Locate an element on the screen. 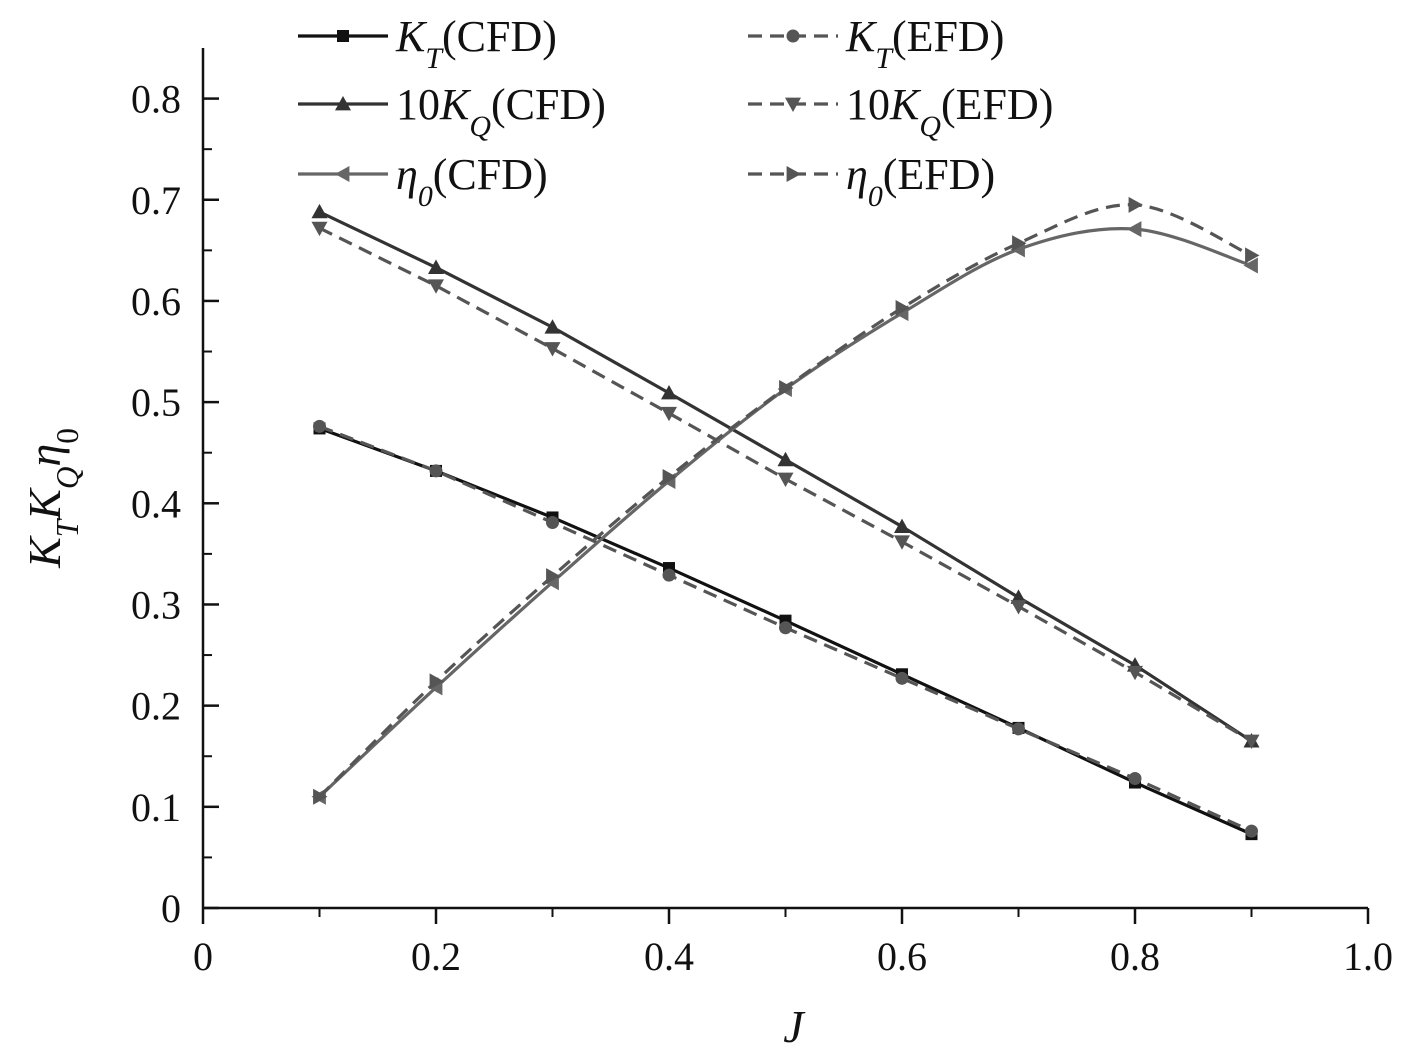 The height and width of the screenshot is (1062, 1415). y-tick-label-0: 0 is located at coordinates (171, 908).